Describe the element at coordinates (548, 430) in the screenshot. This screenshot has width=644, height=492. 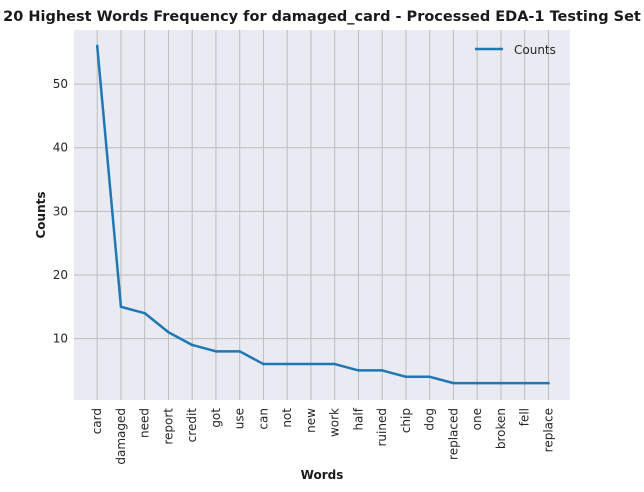
I see `x-tick-label-replace: replace` at that location.